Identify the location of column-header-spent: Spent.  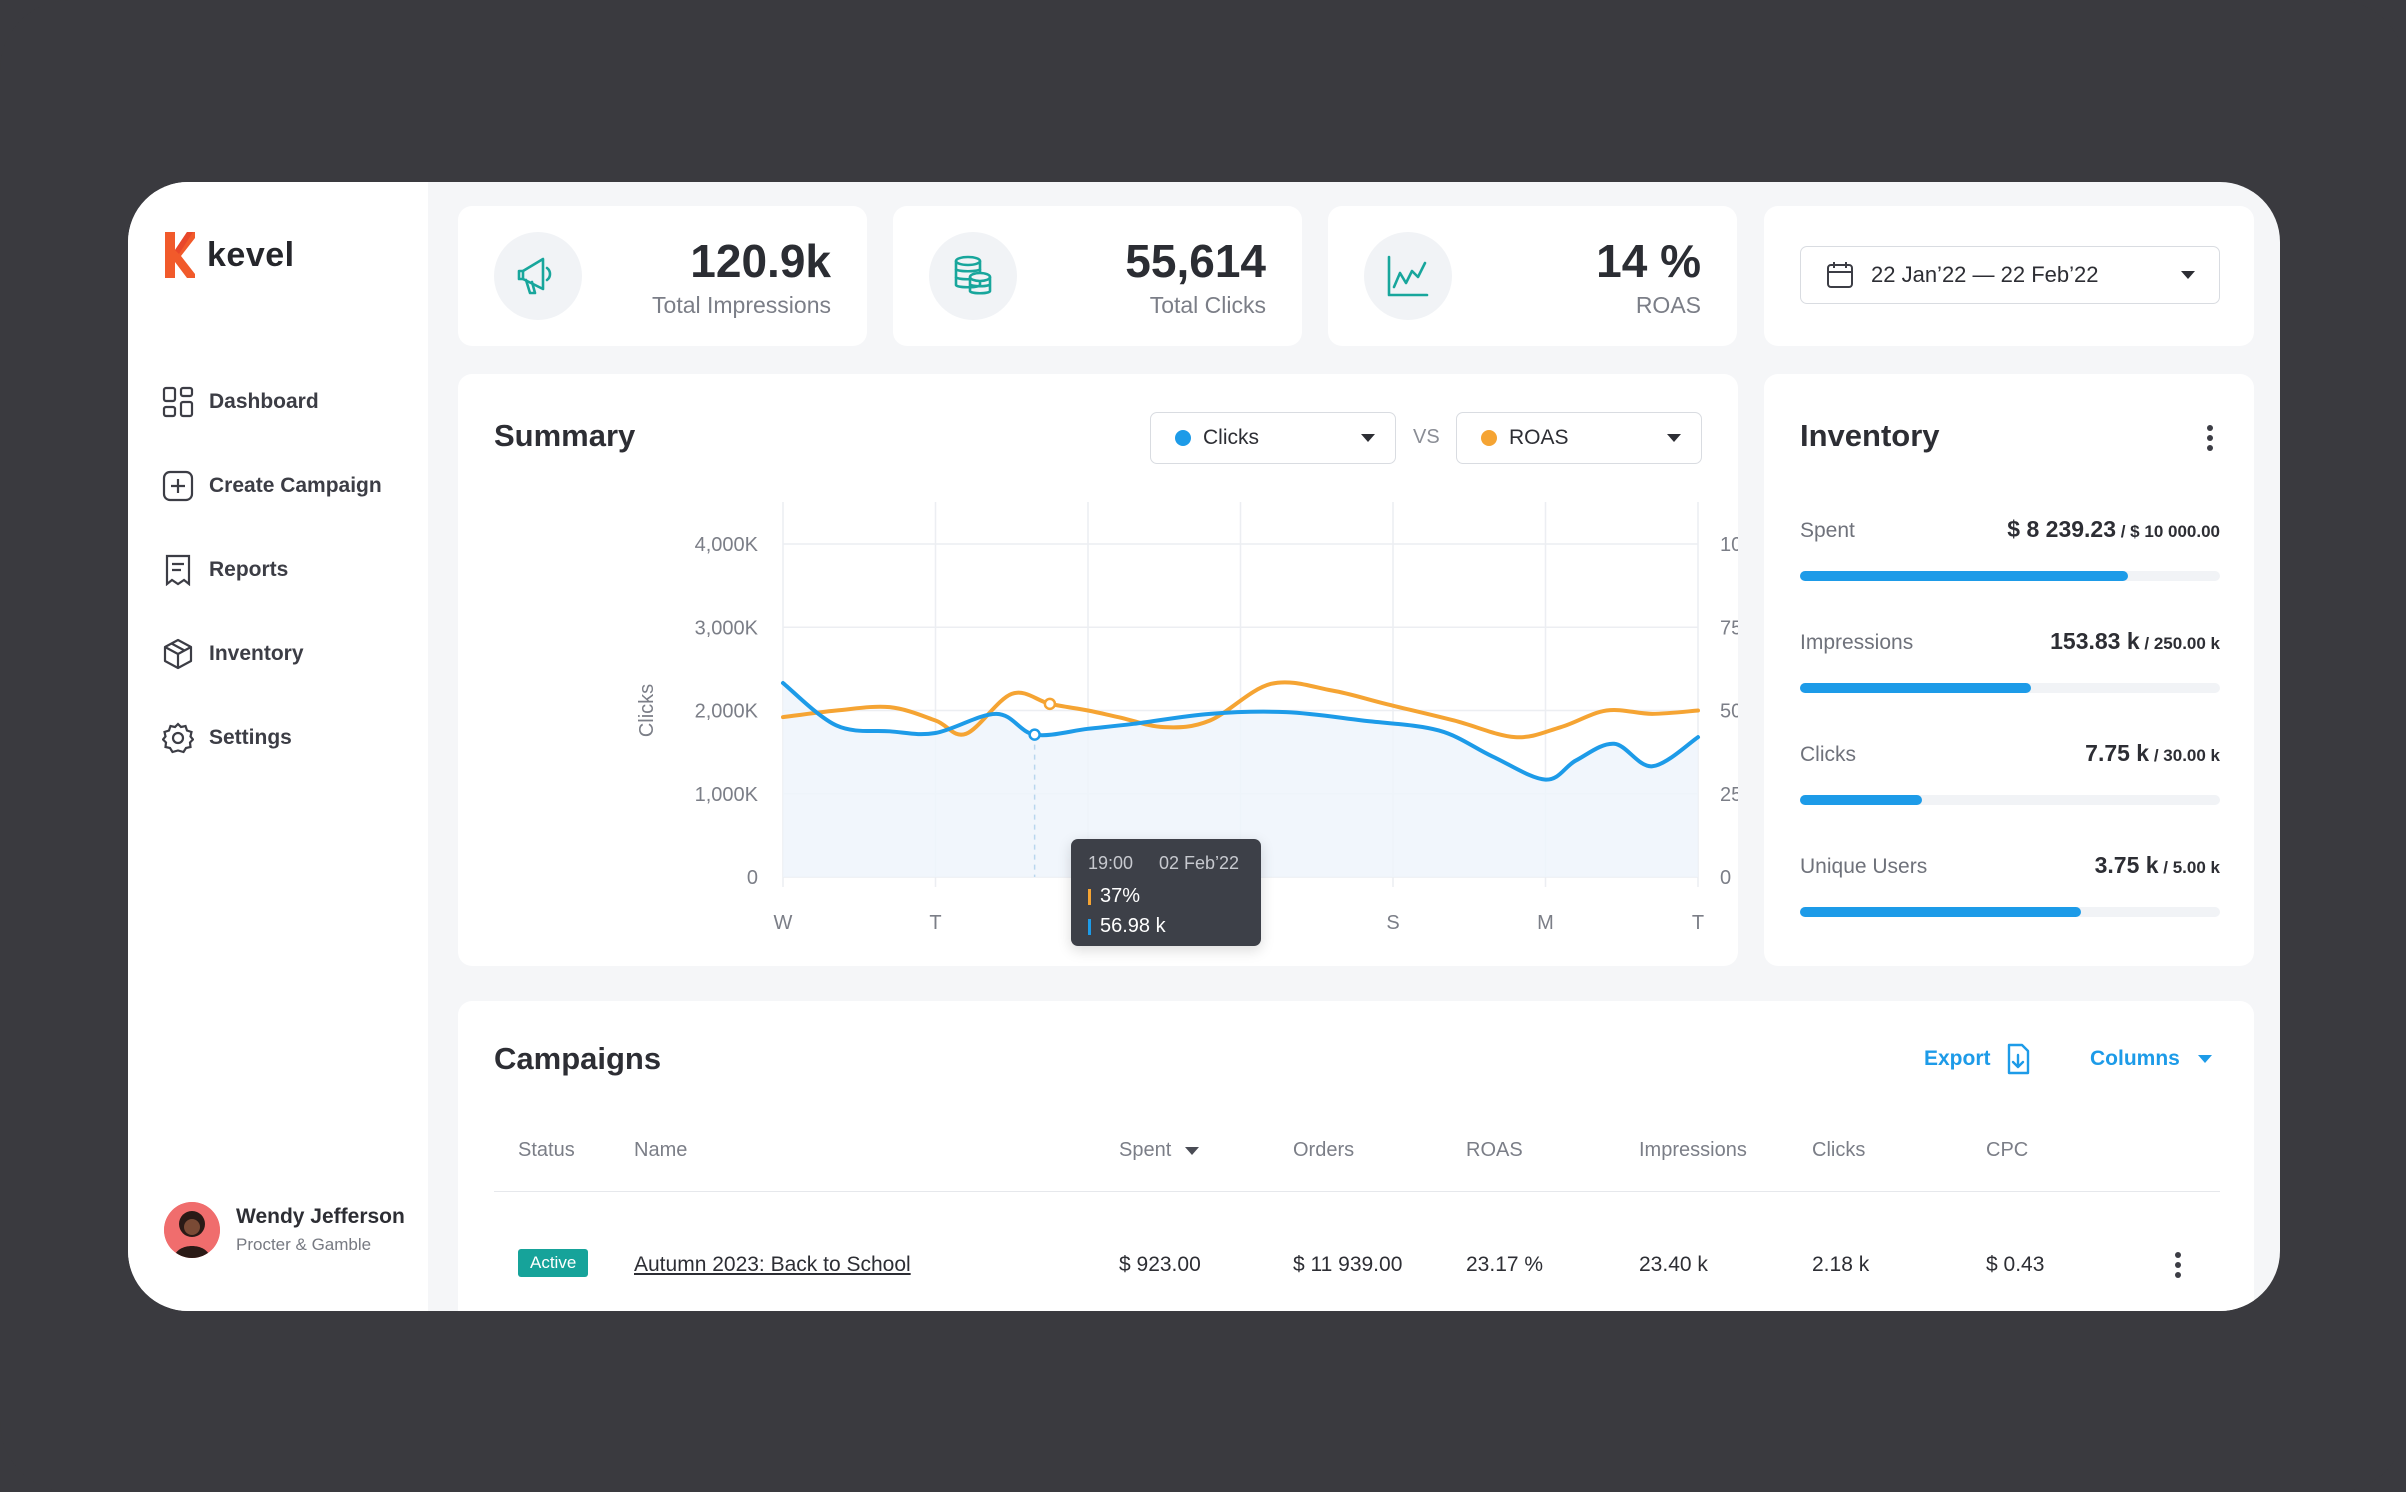
(1159, 1150).